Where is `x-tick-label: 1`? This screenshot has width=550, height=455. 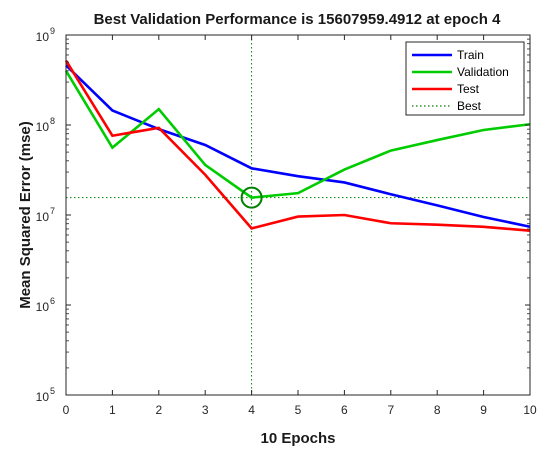
x-tick-label: 1 is located at coordinates (112, 410).